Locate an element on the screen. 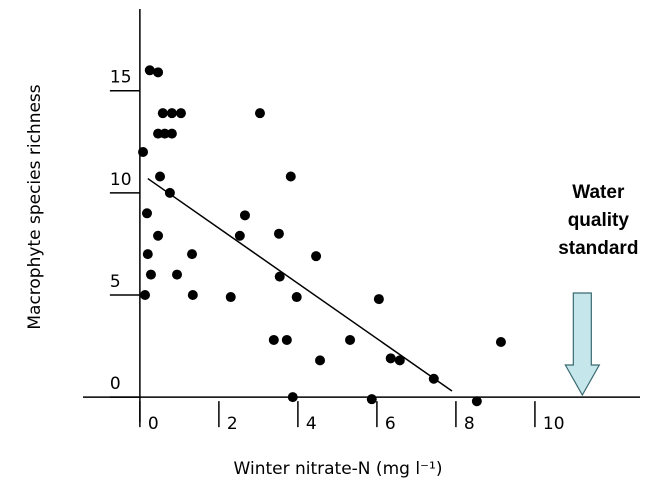  x-tick-label: 4 is located at coordinates (311, 424).